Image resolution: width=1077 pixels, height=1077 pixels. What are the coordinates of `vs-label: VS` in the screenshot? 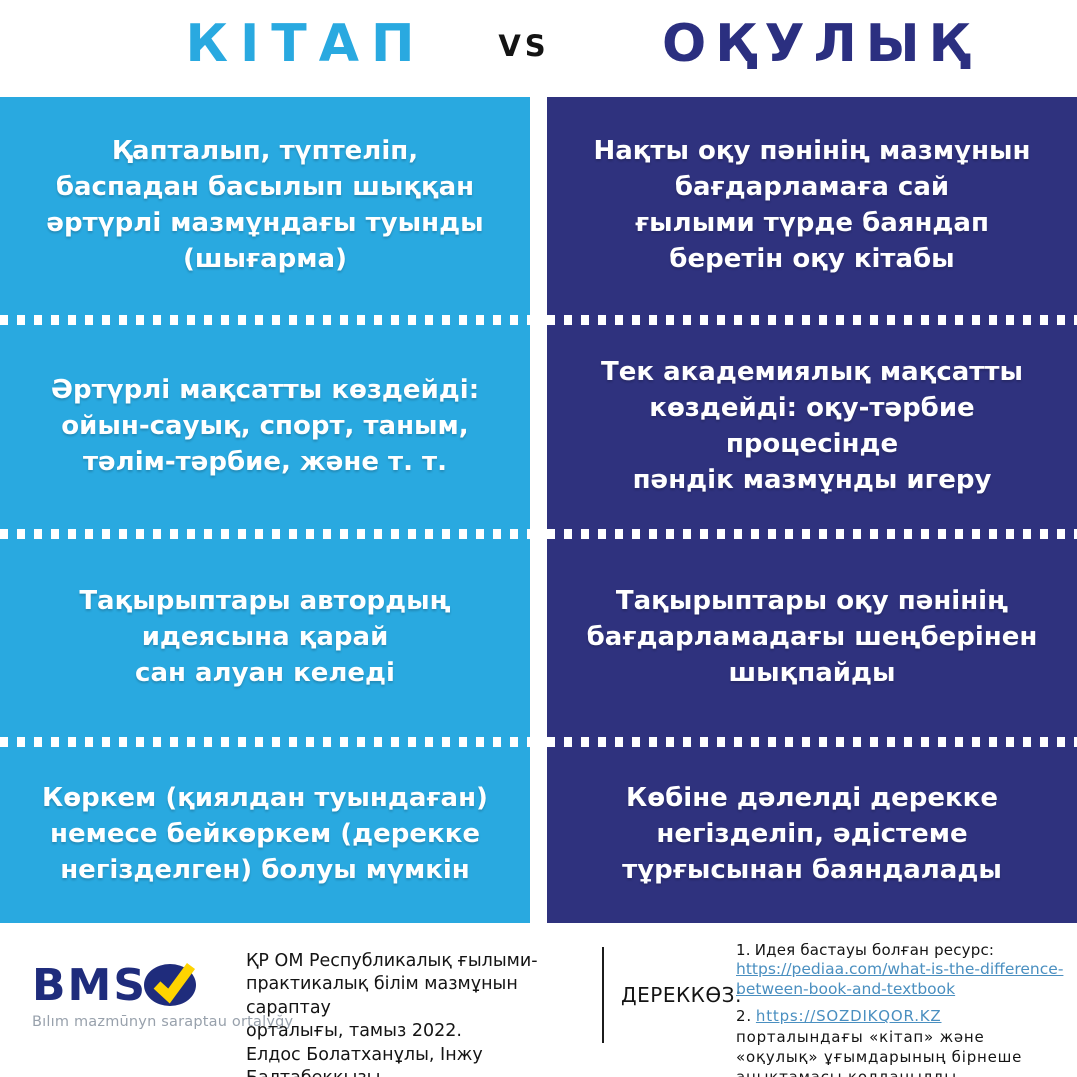 It's located at (524, 46).